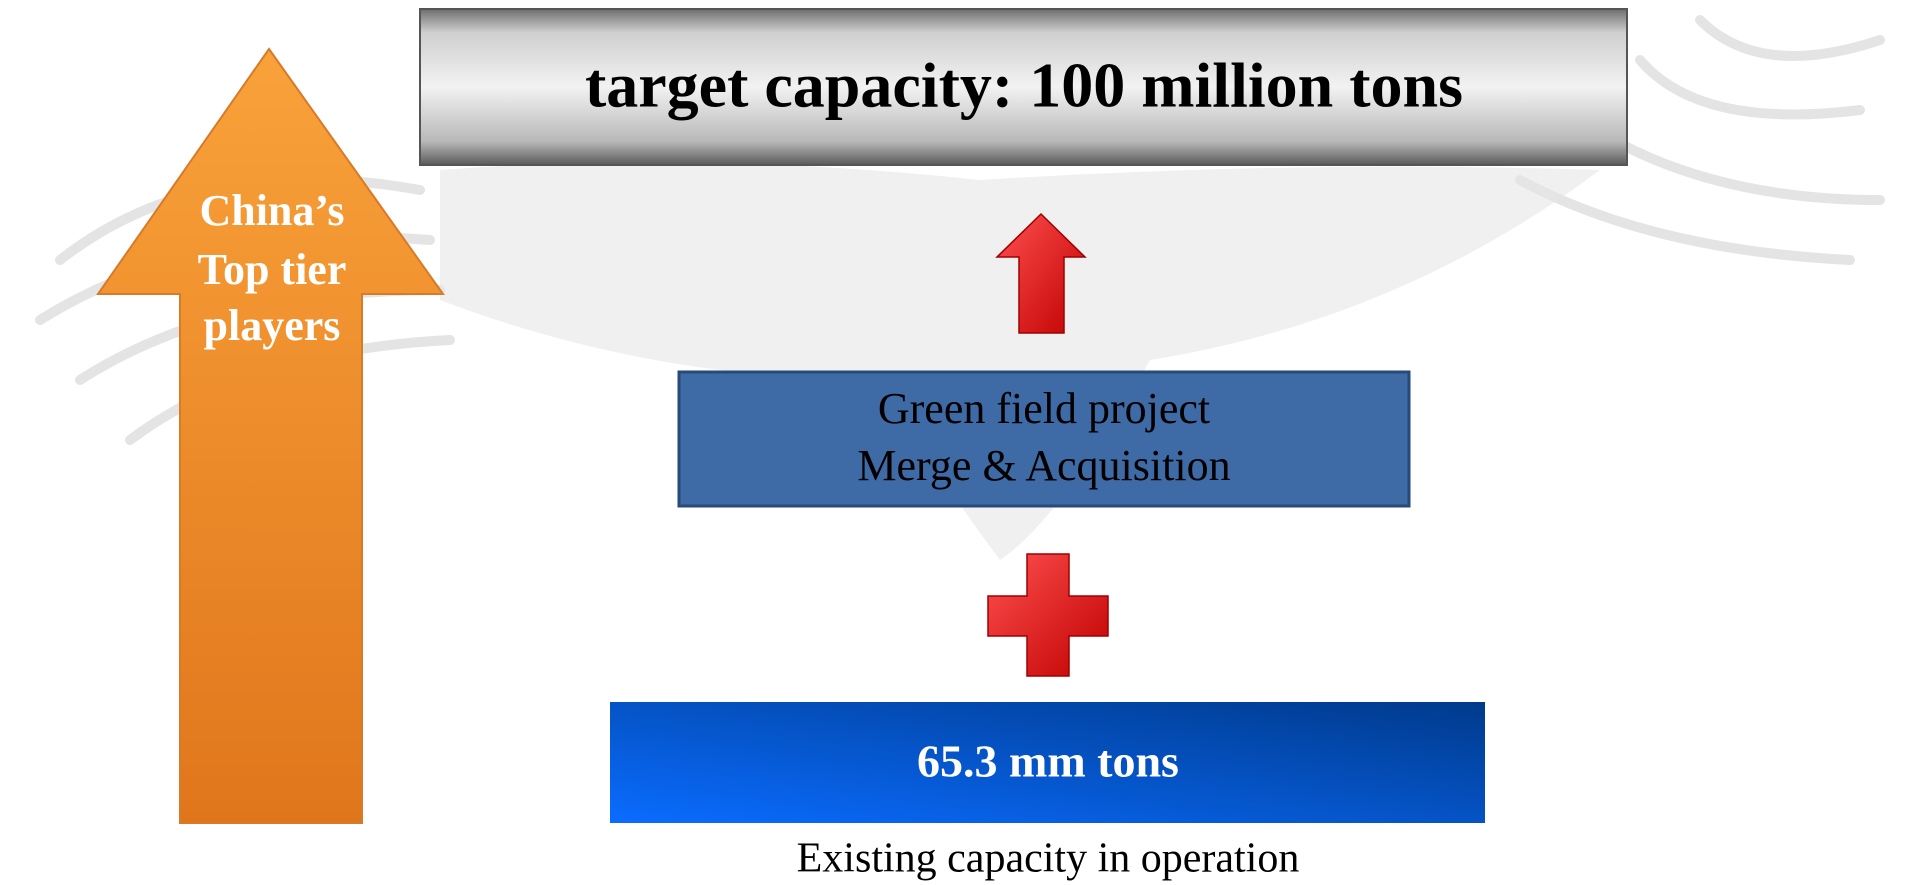  What do you see at coordinates (272, 325) in the screenshot?
I see `side-arrow-line: players` at bounding box center [272, 325].